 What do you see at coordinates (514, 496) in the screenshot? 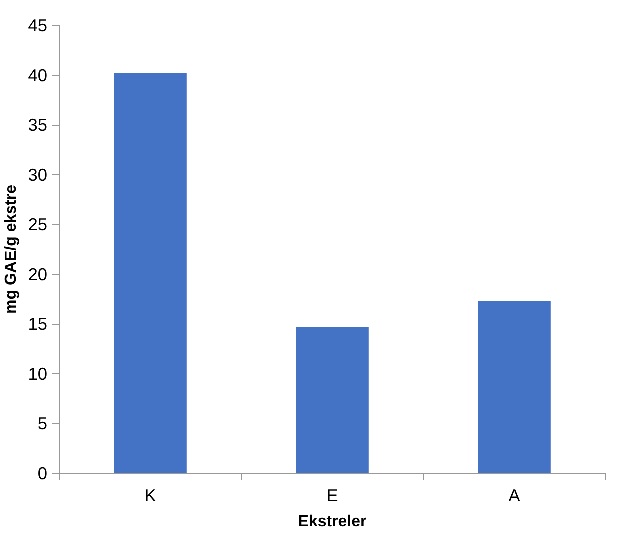
I see `x-tick-label: A` at bounding box center [514, 496].